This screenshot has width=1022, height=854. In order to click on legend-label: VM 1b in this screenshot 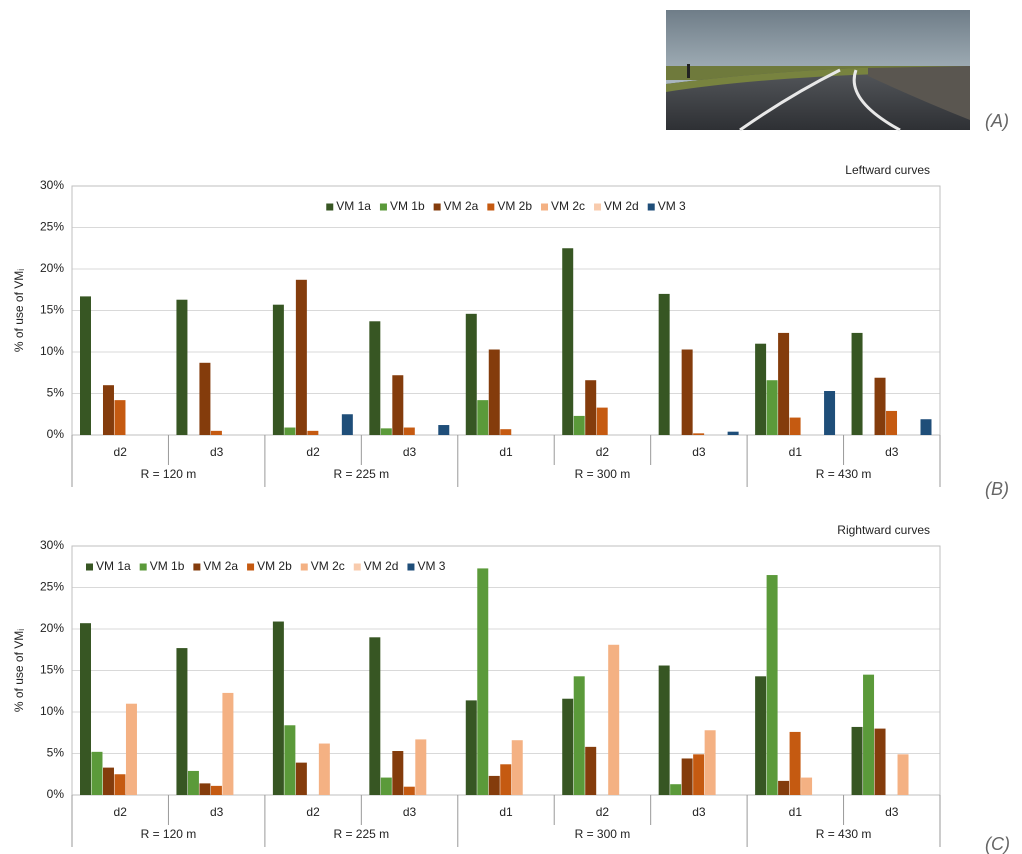, I will do `click(407, 206)`.